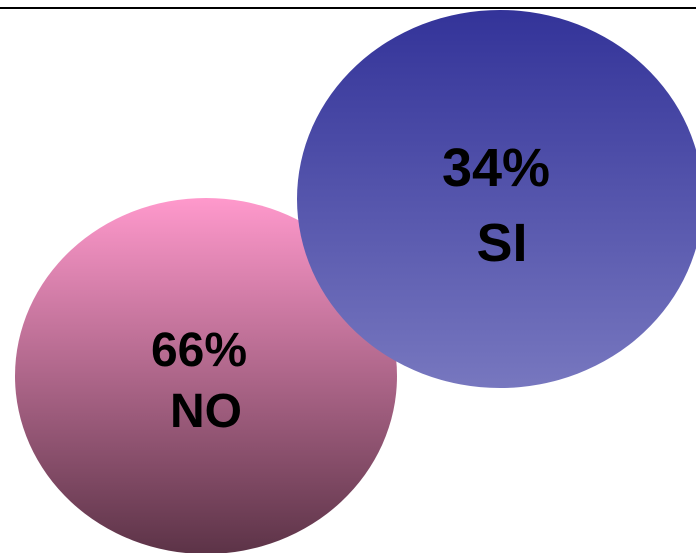 This screenshot has height=553, width=696. What do you see at coordinates (206, 411) in the screenshot?
I see `bubble-no-category-label: NO` at bounding box center [206, 411].